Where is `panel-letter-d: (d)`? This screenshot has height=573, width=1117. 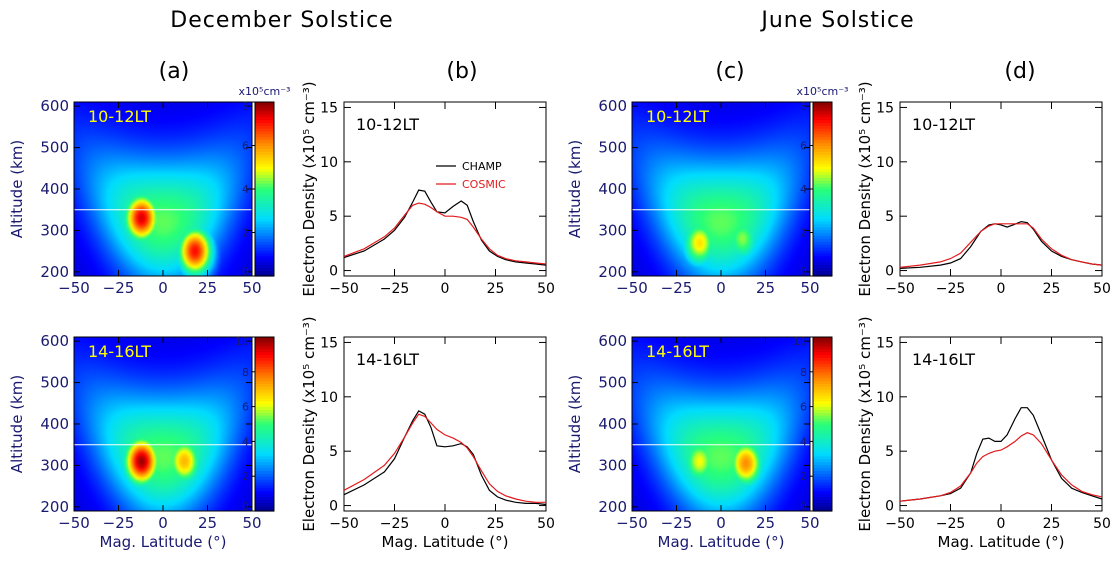 panel-letter-d: (d) is located at coordinates (1019, 71).